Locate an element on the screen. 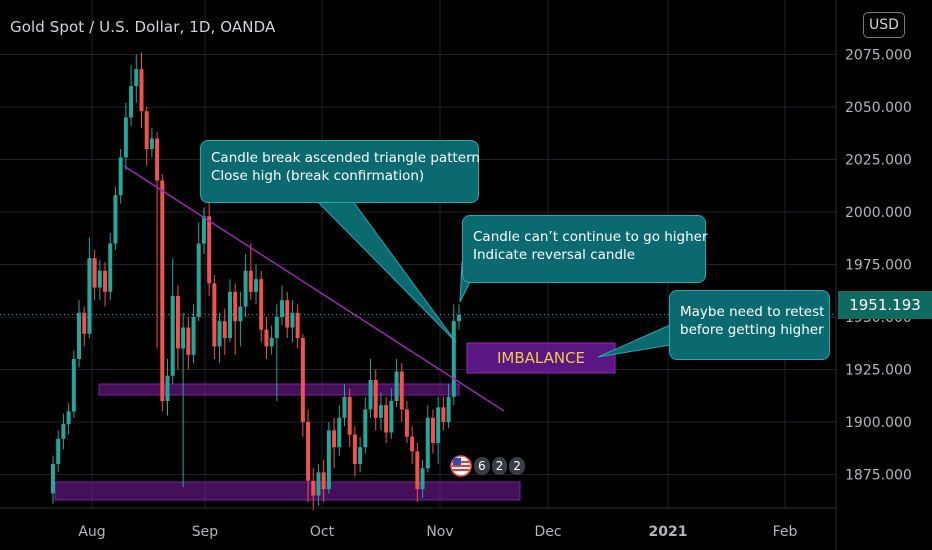 Image resolution: width=932 pixels, height=550 pixels. imbalance-zone is located at coordinates (541, 358).